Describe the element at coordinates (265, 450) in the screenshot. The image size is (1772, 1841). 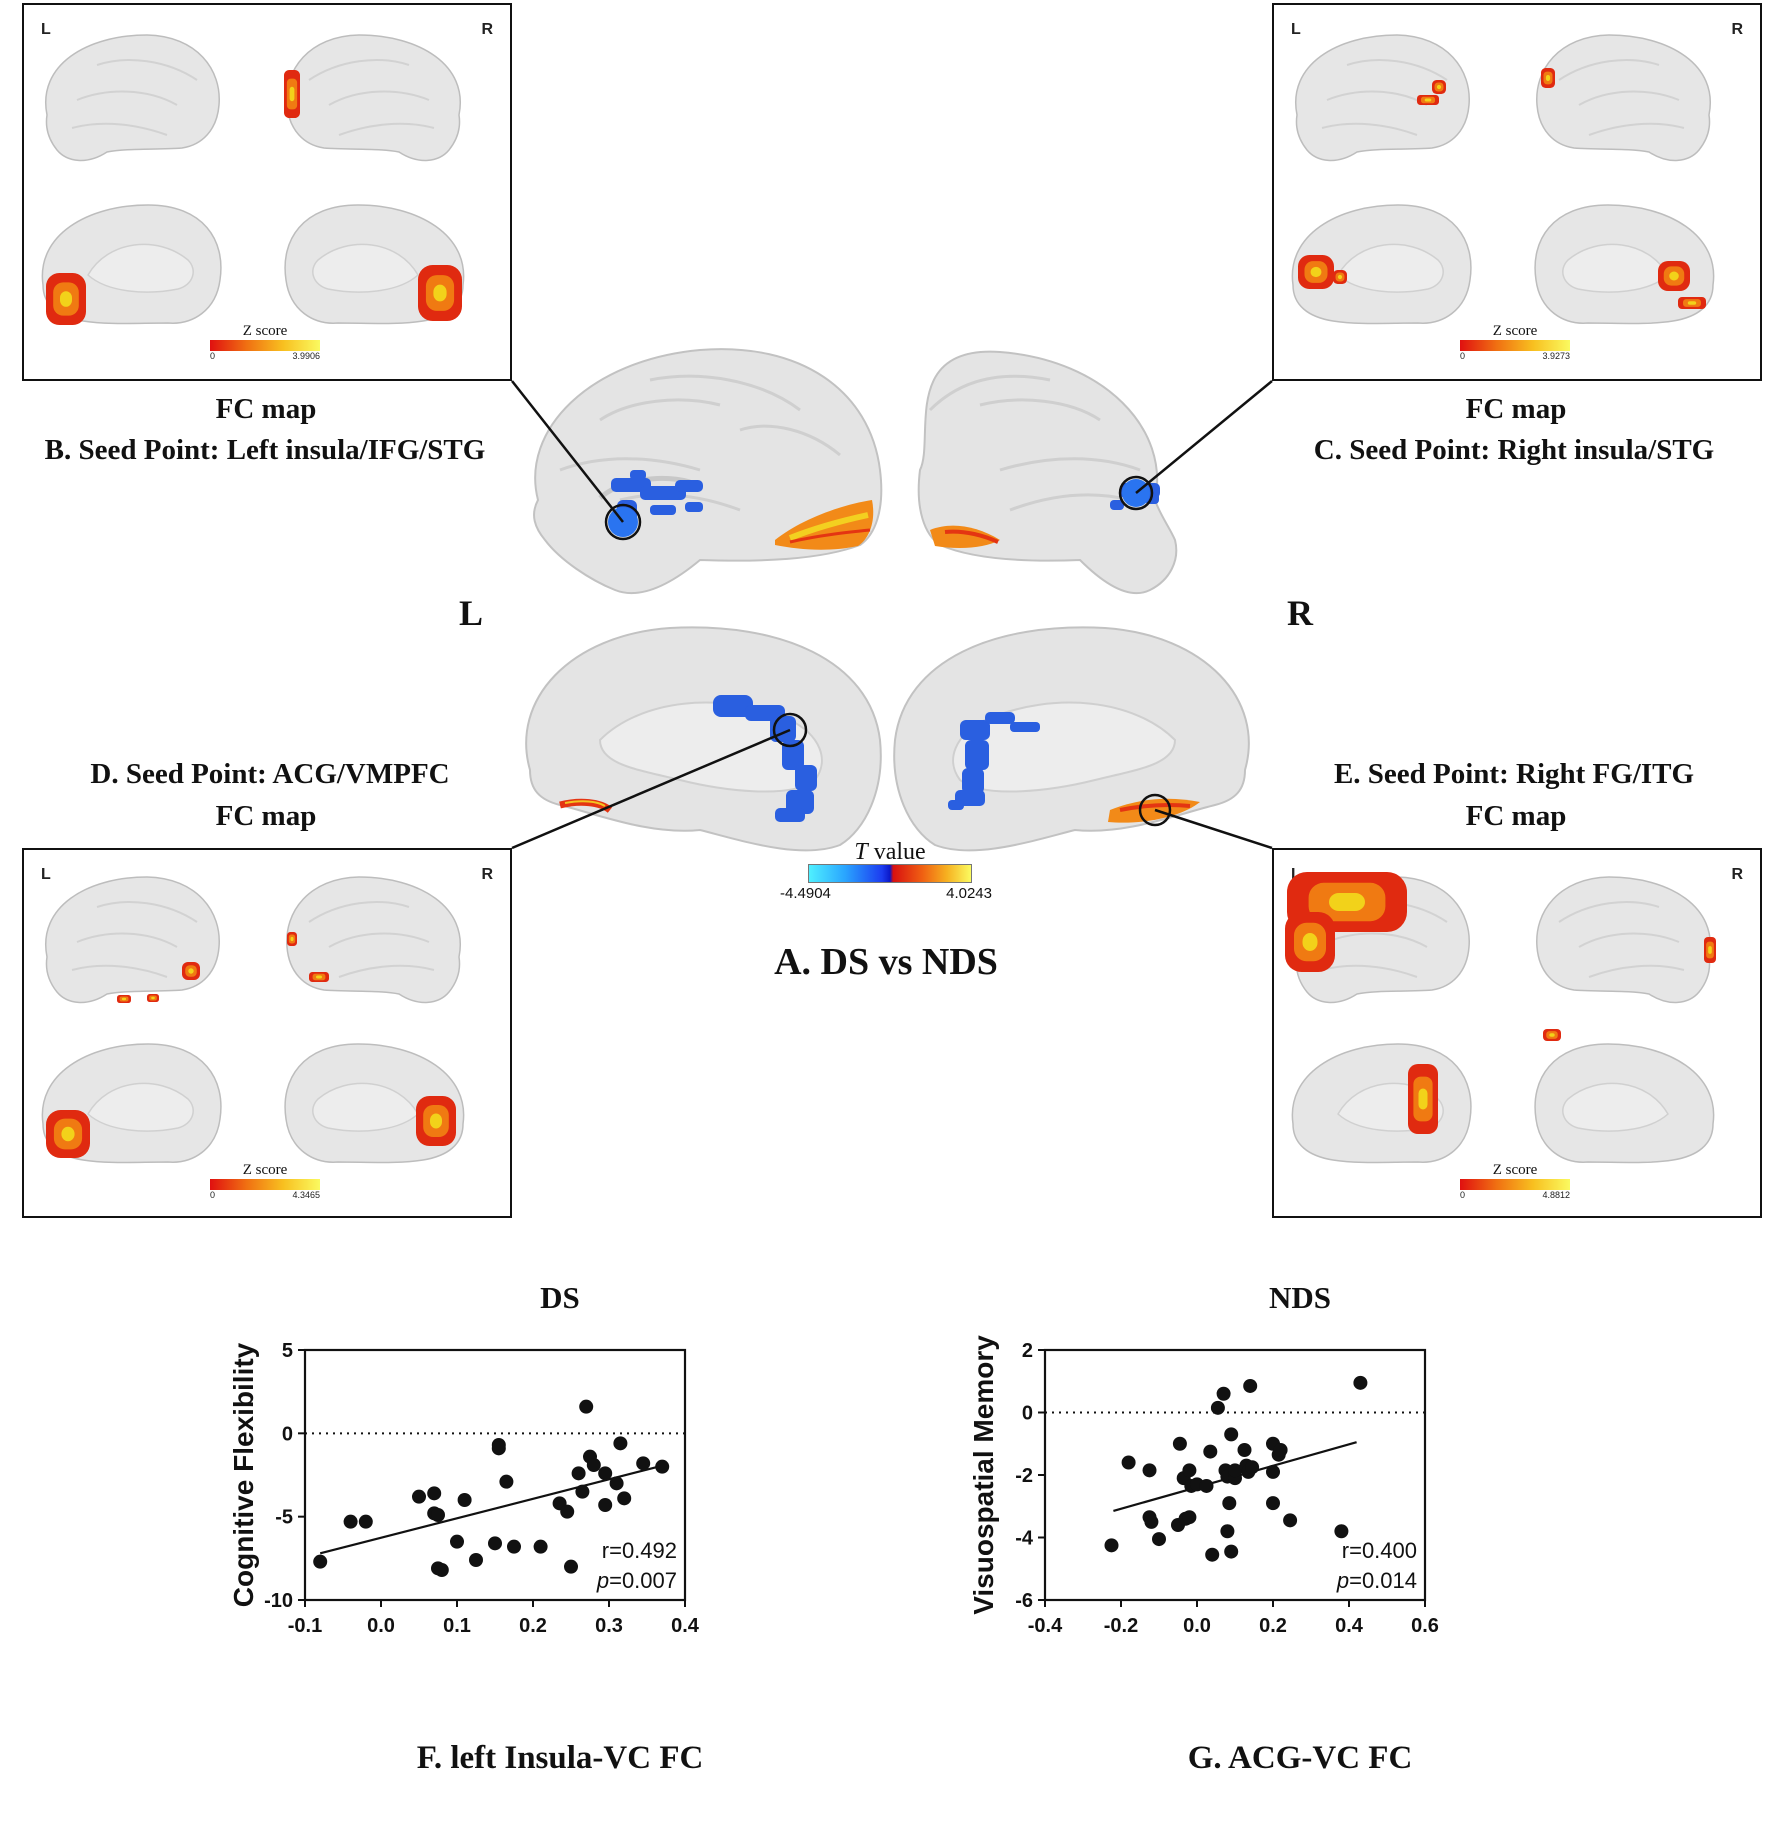
I see `panel-b-caption-2: B. Seed Point: Left insula/IFG/STG` at that location.